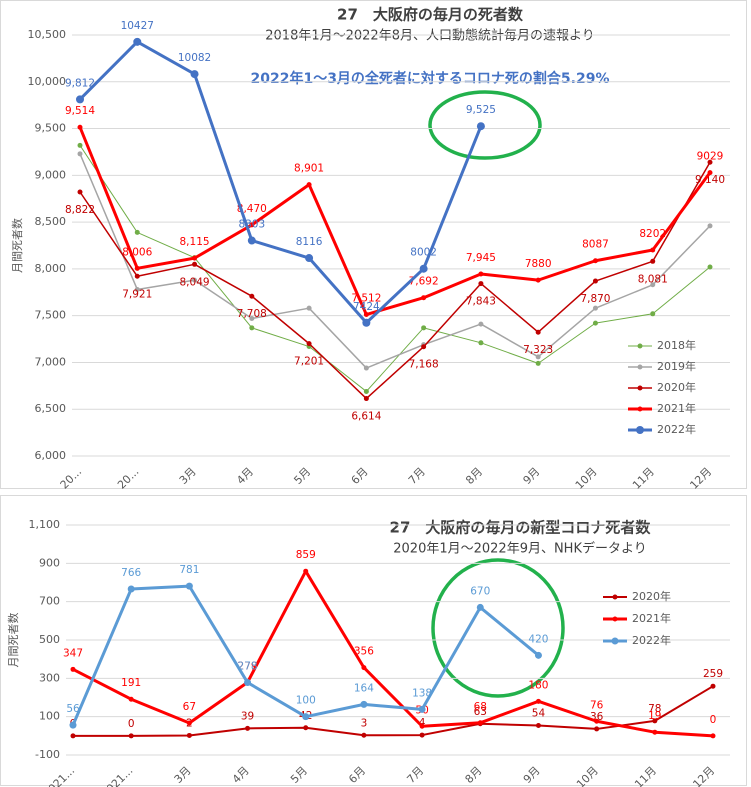 The width and height of the screenshot is (751, 787). Describe the element at coordinates (651, 596) in the screenshot. I see `legend-label: 2020年` at that location.